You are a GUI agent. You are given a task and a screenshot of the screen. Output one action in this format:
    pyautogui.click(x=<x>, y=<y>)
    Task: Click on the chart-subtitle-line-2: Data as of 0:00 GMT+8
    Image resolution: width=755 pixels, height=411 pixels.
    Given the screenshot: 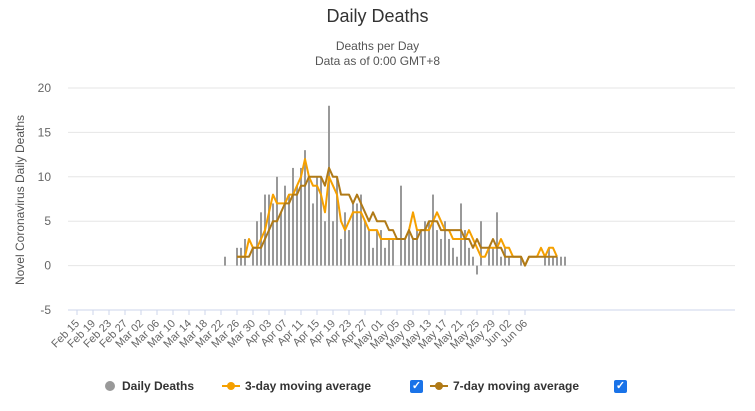 What is the action you would take?
    pyautogui.click(x=377, y=61)
    